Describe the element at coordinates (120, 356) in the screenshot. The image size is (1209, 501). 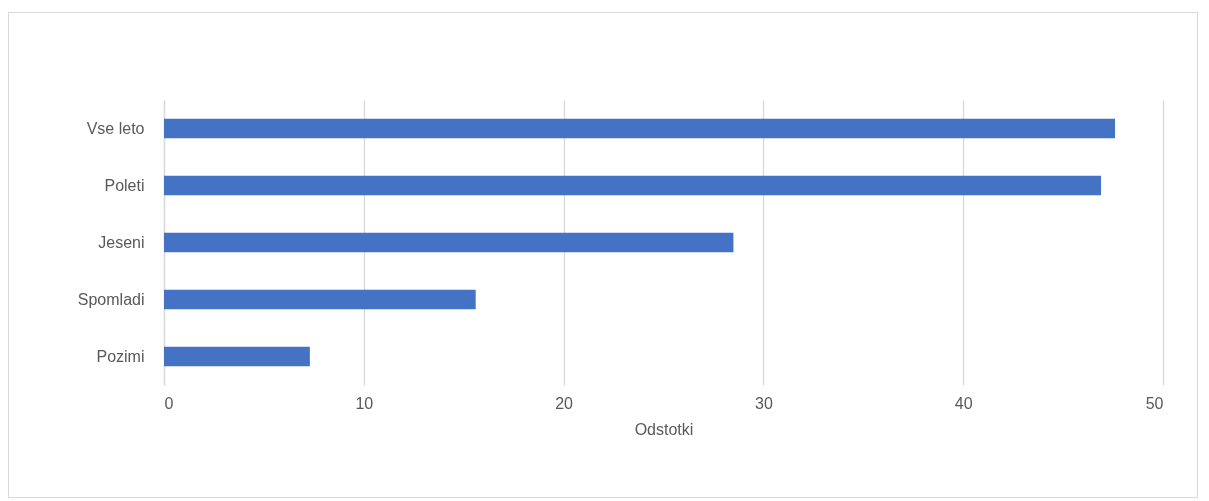
I see `y-tick-label: Pozimi` at that location.